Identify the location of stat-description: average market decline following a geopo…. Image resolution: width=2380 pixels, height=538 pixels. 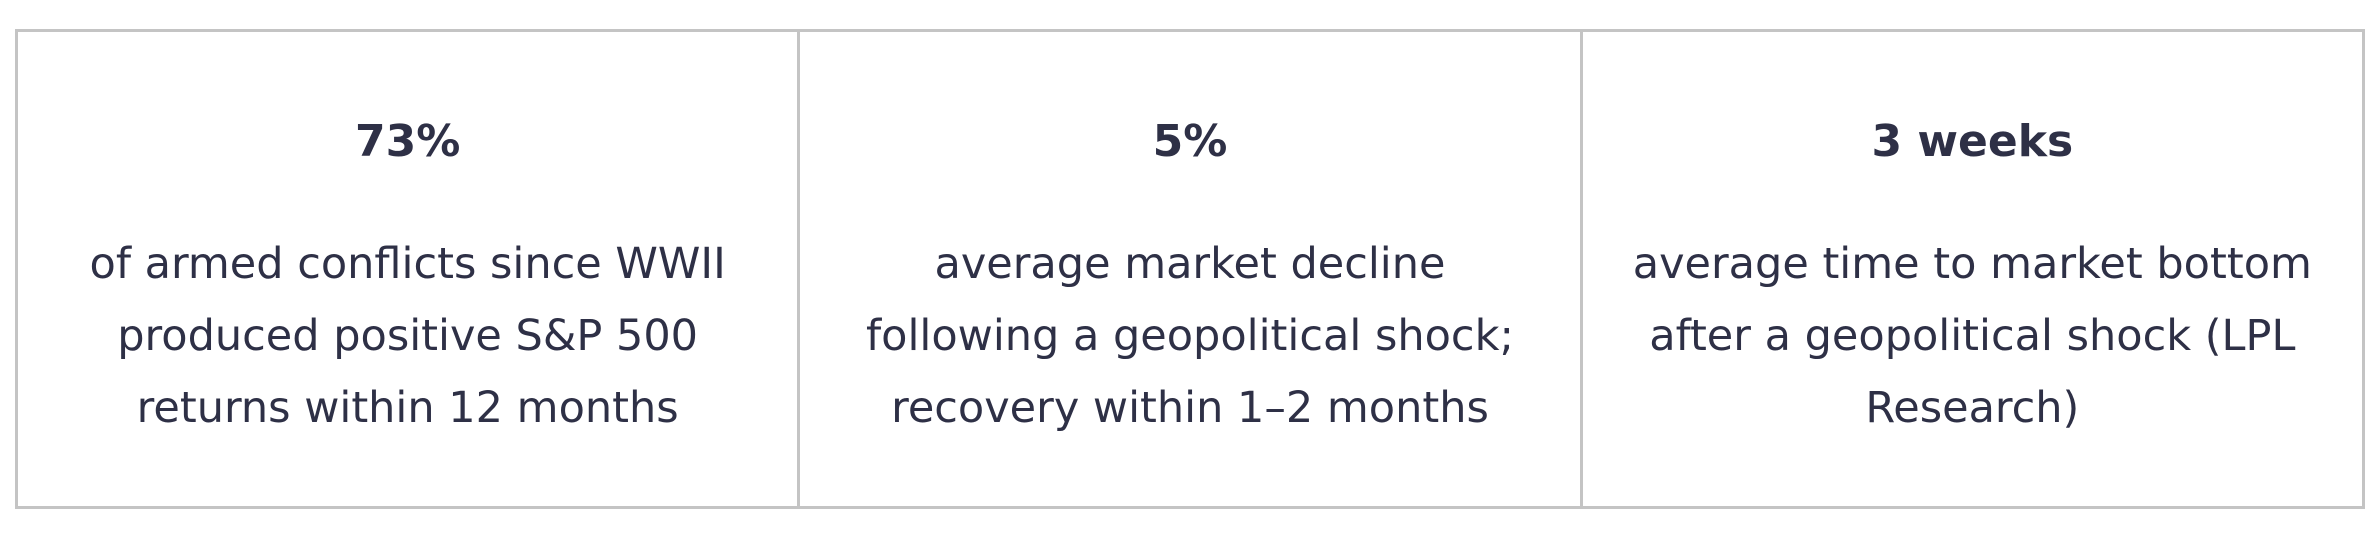
(1190, 336).